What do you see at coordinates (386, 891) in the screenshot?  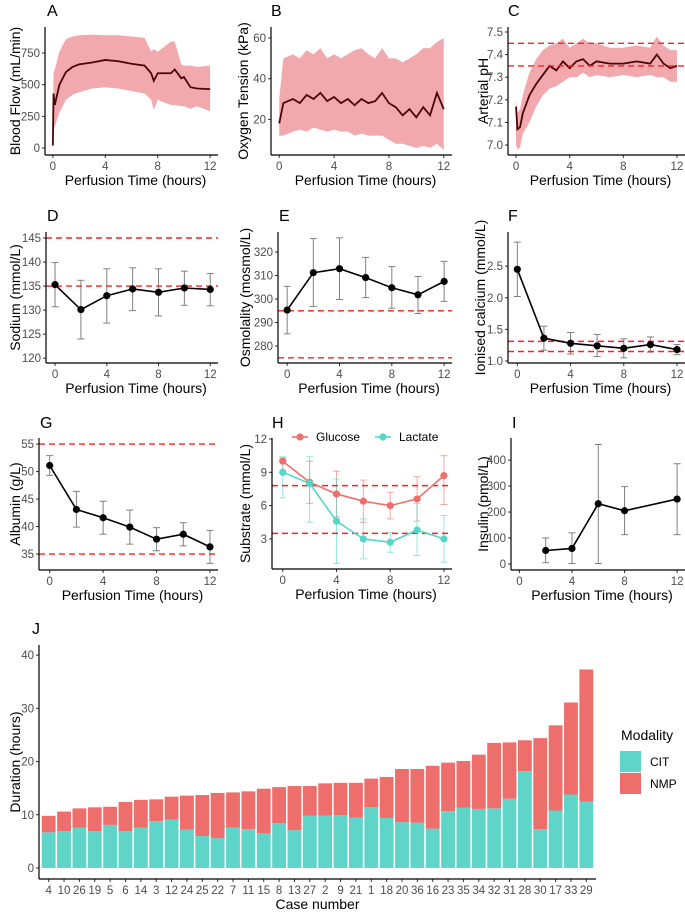 I see `x-tick-label: 18` at bounding box center [386, 891].